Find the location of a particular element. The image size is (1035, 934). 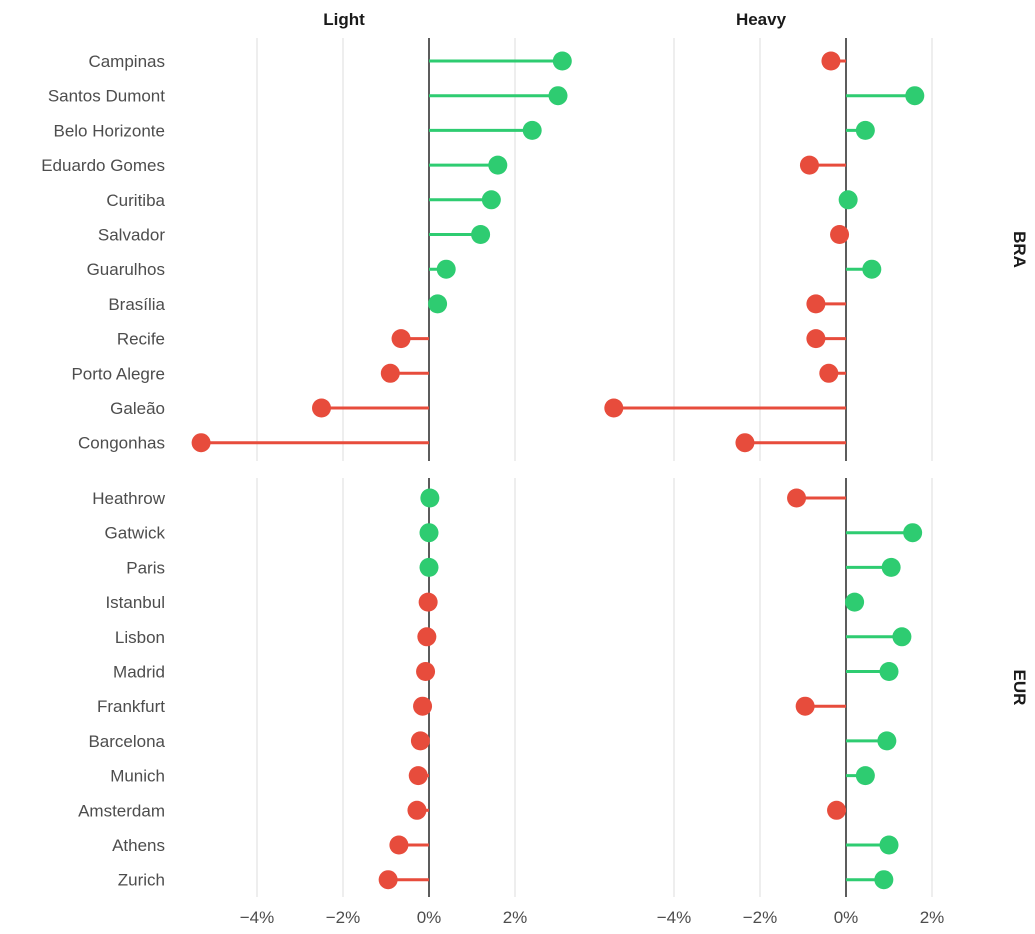

airport-label: Istanbul is located at coordinates (135, 602).